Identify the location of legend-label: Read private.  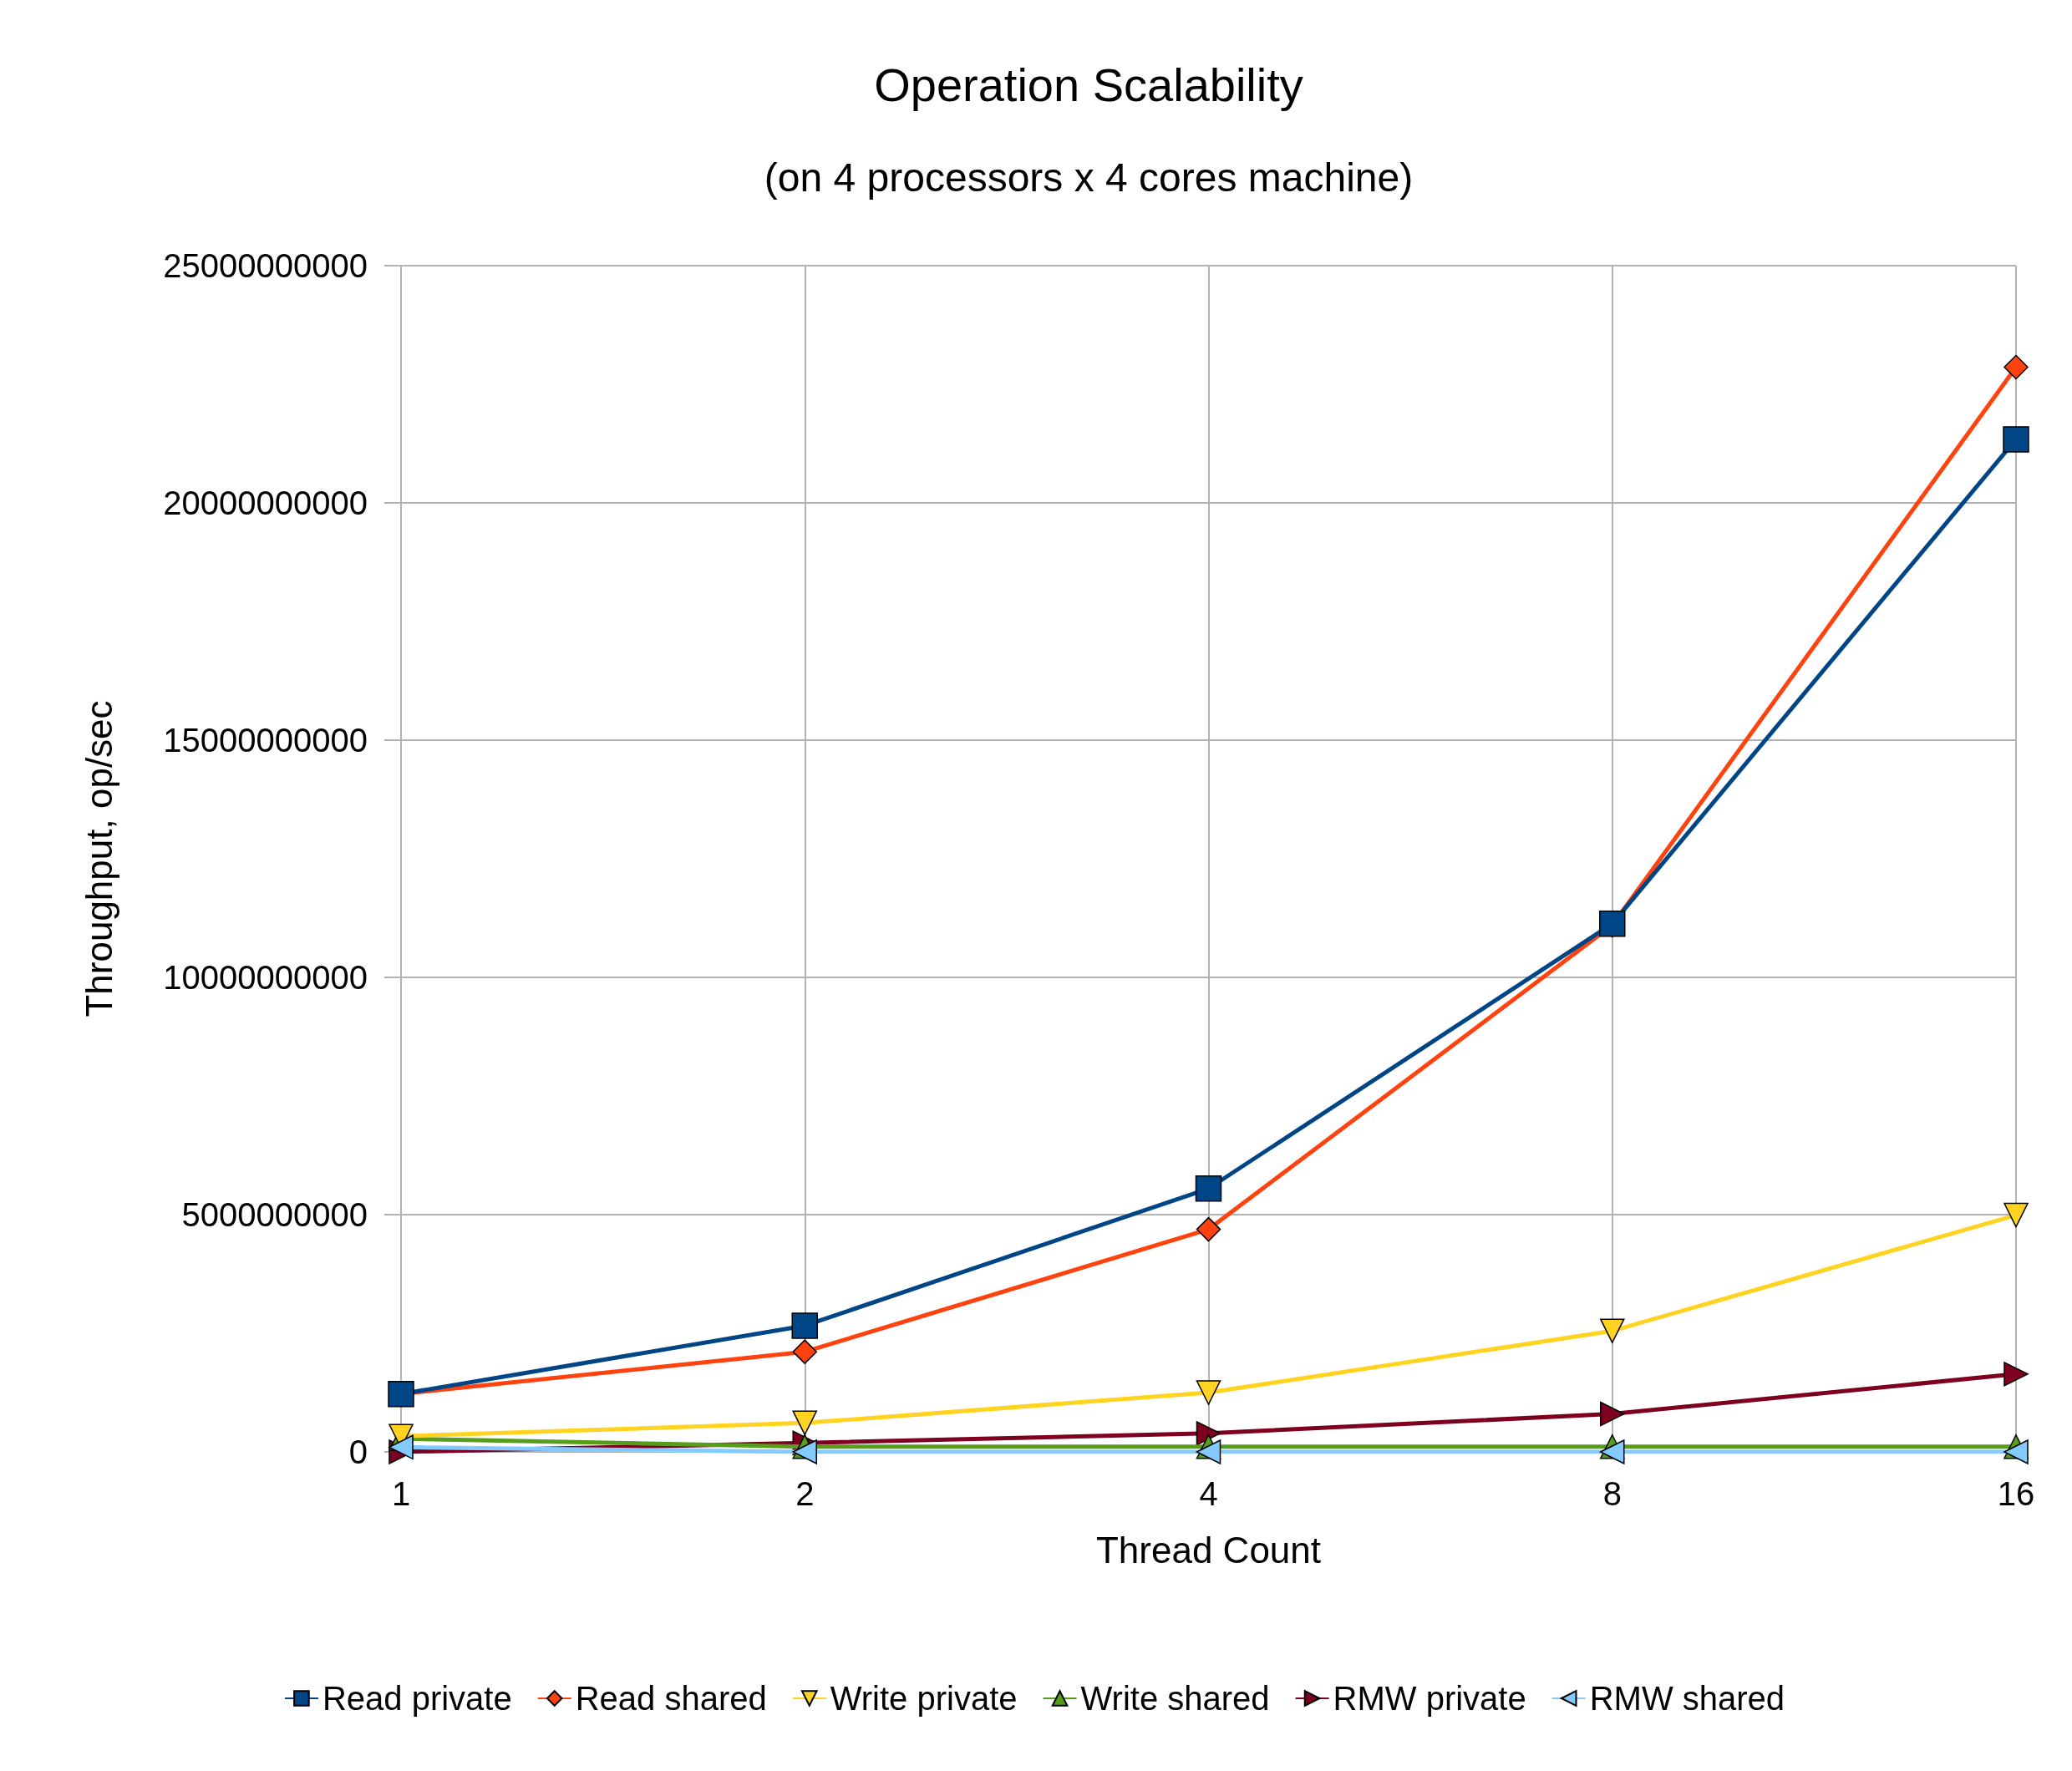
(417, 1698).